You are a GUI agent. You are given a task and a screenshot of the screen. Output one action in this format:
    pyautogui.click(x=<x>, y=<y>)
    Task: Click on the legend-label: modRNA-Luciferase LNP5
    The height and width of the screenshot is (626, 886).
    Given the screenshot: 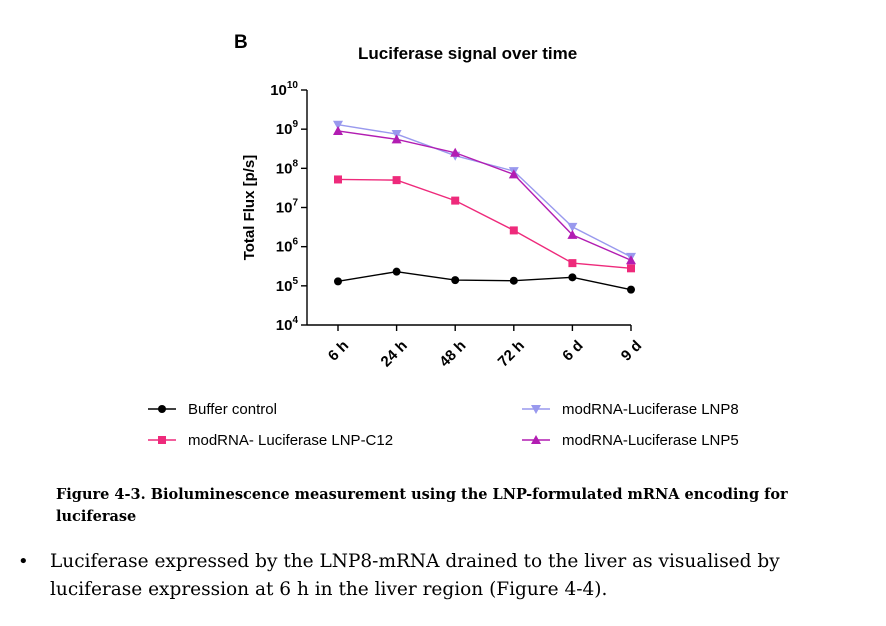 What is the action you would take?
    pyautogui.click(x=650, y=440)
    